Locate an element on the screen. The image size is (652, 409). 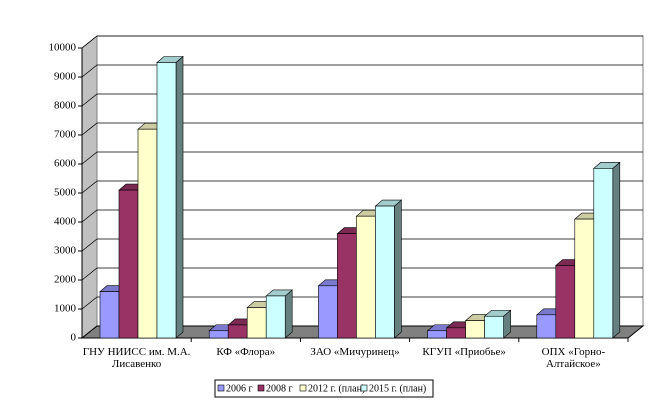
legend-label: 2008 г is located at coordinates (279, 388).